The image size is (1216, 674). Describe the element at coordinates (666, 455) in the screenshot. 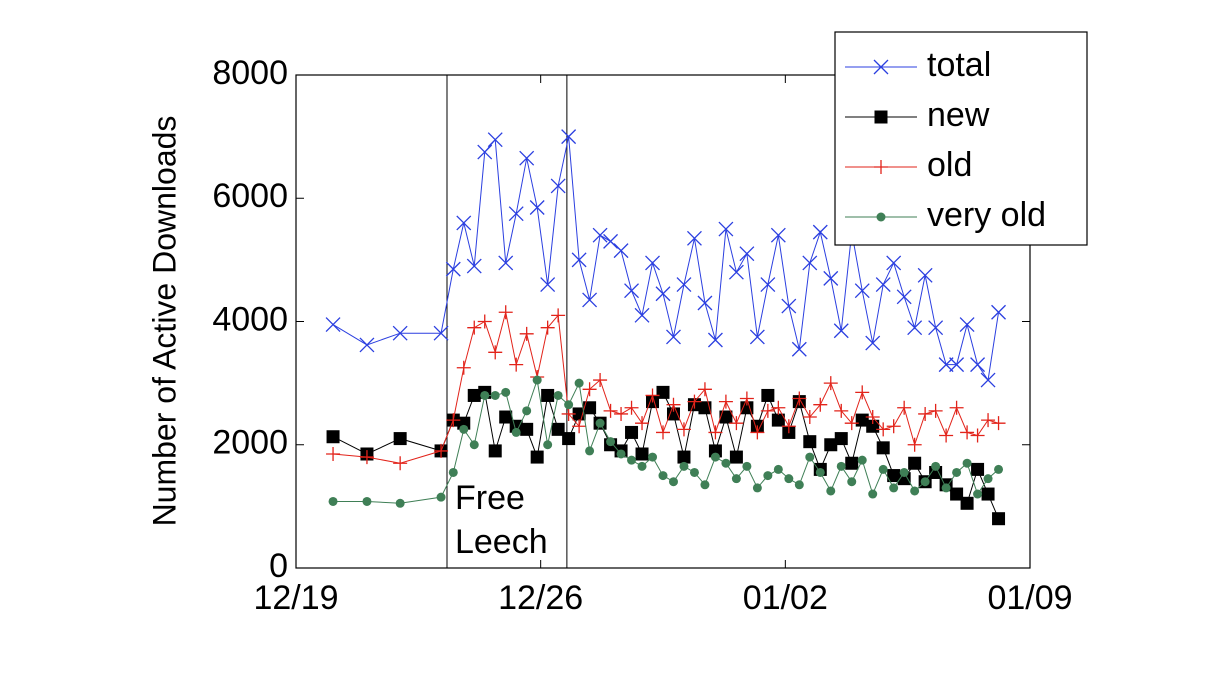

I see `series-line` at that location.